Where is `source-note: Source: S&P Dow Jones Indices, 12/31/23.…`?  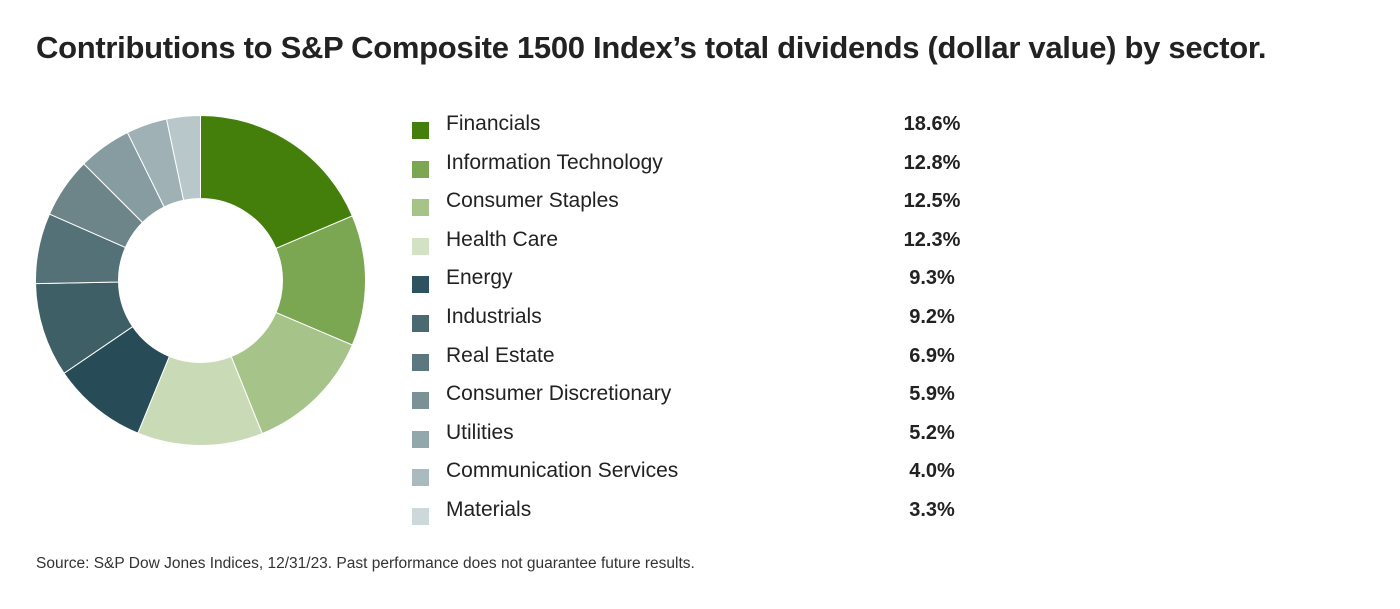
source-note: Source: S&P Dow Jones Indices, 12/31/23.… is located at coordinates (365, 563).